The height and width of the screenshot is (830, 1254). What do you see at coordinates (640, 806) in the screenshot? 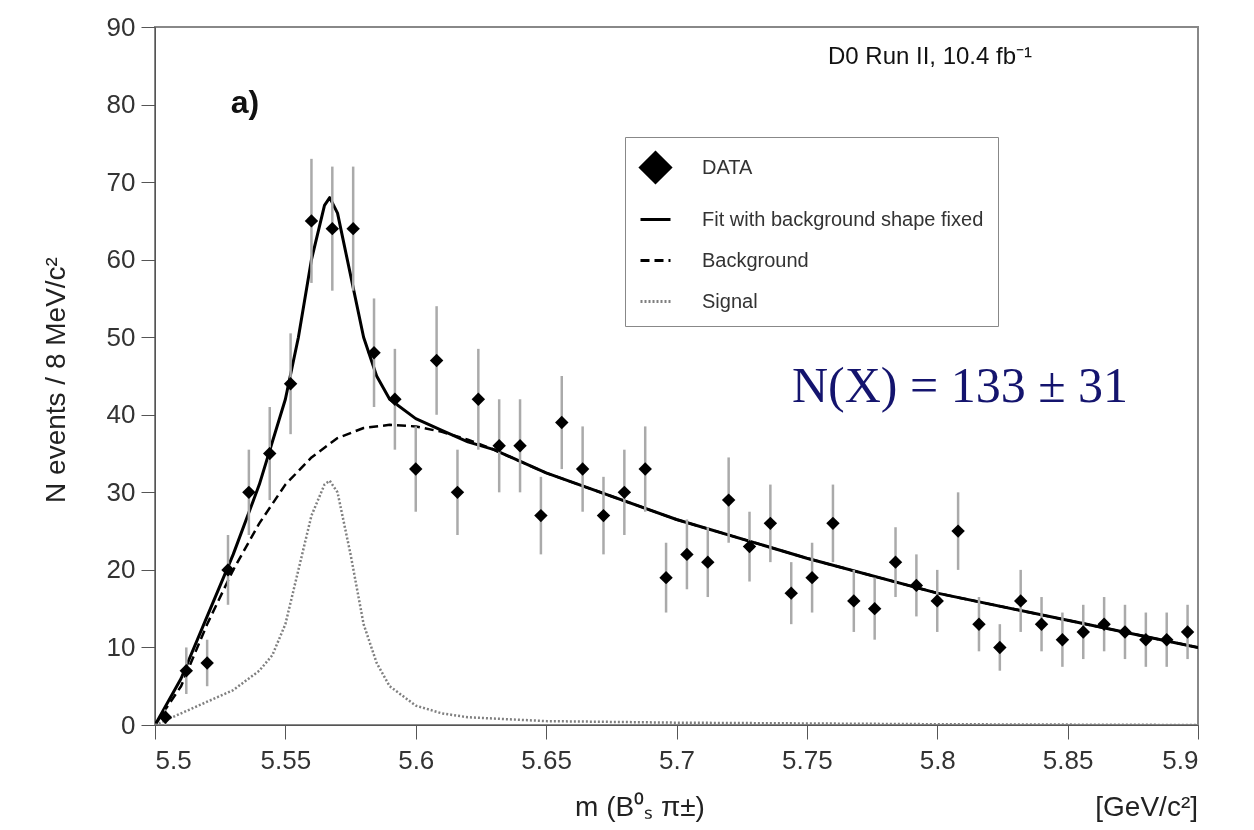
I see `x-axis-title: m (B⁰ₛ π±)` at bounding box center [640, 806].